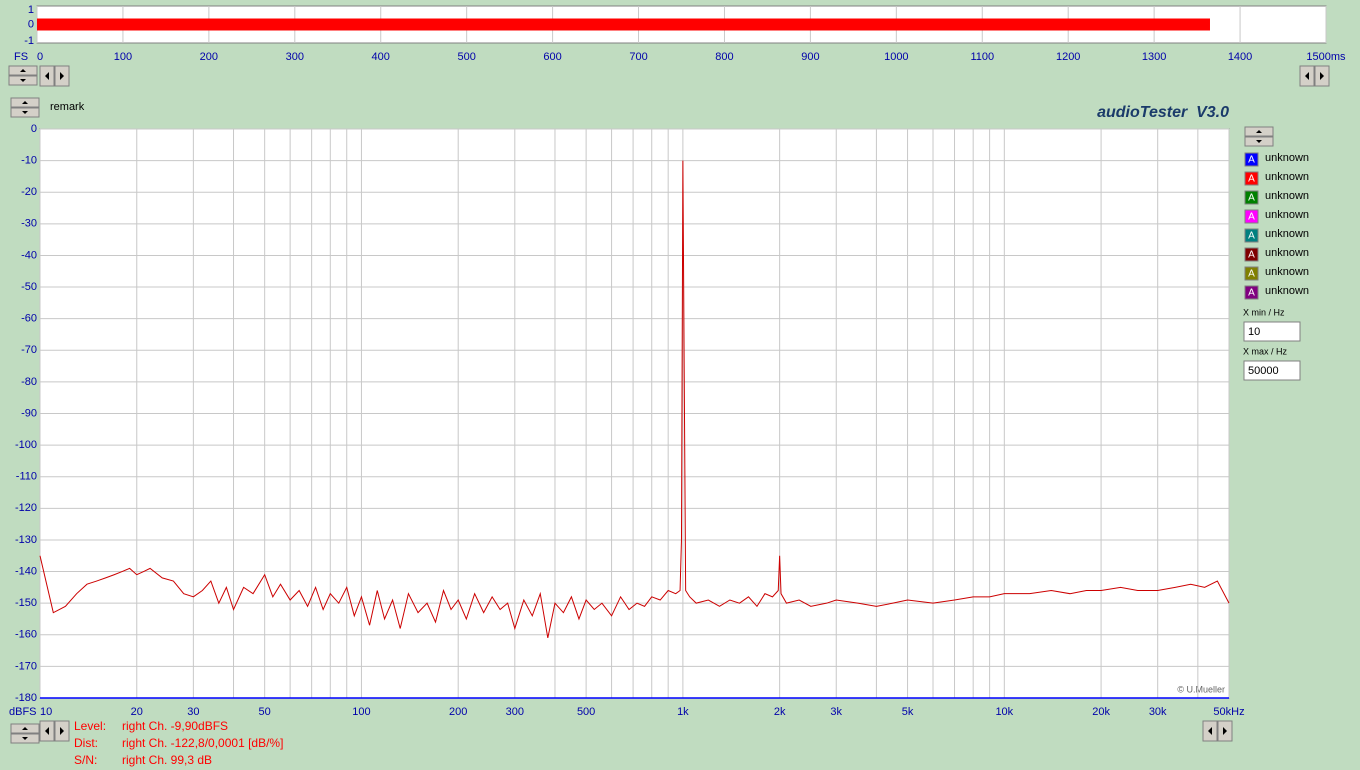 This screenshot has height=770, width=1360. What do you see at coordinates (29, 192) in the screenshot?
I see `y-tick-label: -20` at bounding box center [29, 192].